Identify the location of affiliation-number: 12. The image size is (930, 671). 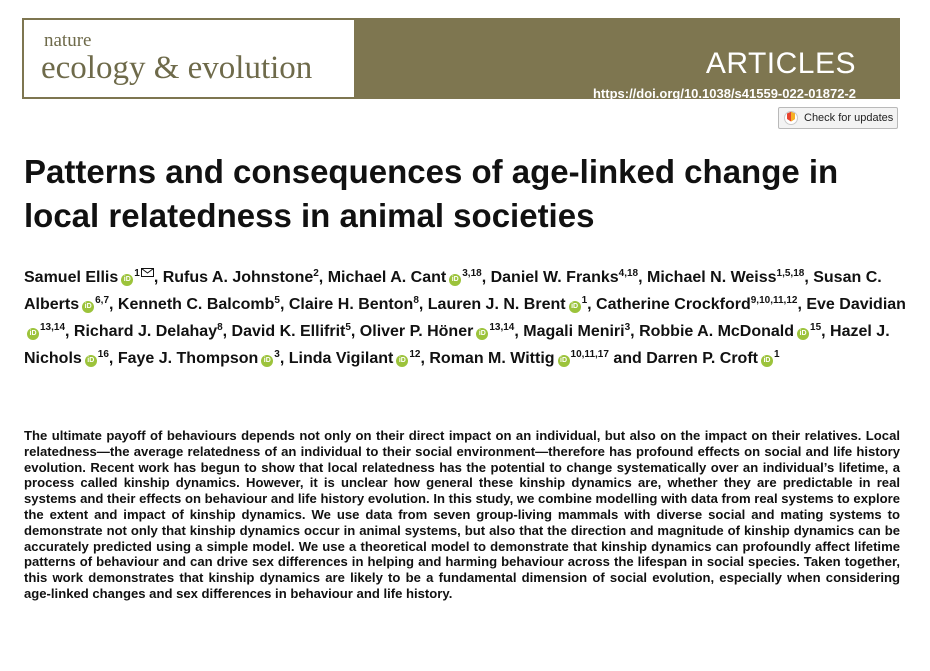
(415, 354).